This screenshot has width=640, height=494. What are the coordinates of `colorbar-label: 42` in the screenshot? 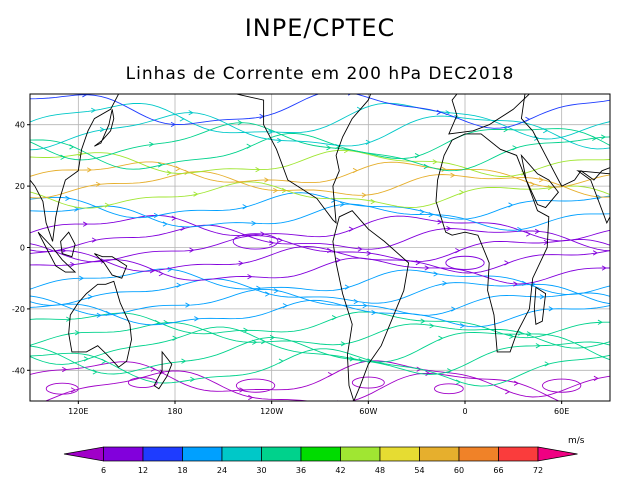 It's located at (340, 470).